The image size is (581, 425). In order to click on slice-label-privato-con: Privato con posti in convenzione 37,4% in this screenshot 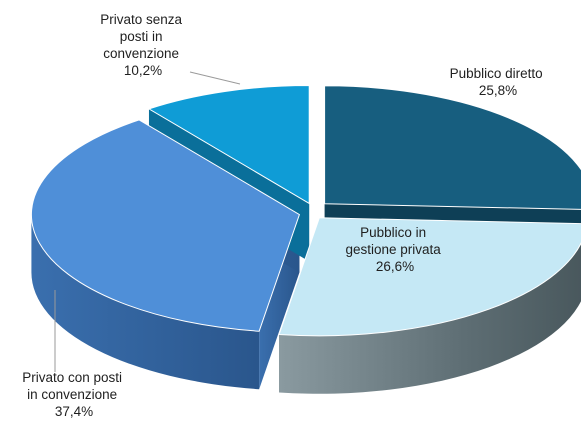, I will do `click(74, 394)`.